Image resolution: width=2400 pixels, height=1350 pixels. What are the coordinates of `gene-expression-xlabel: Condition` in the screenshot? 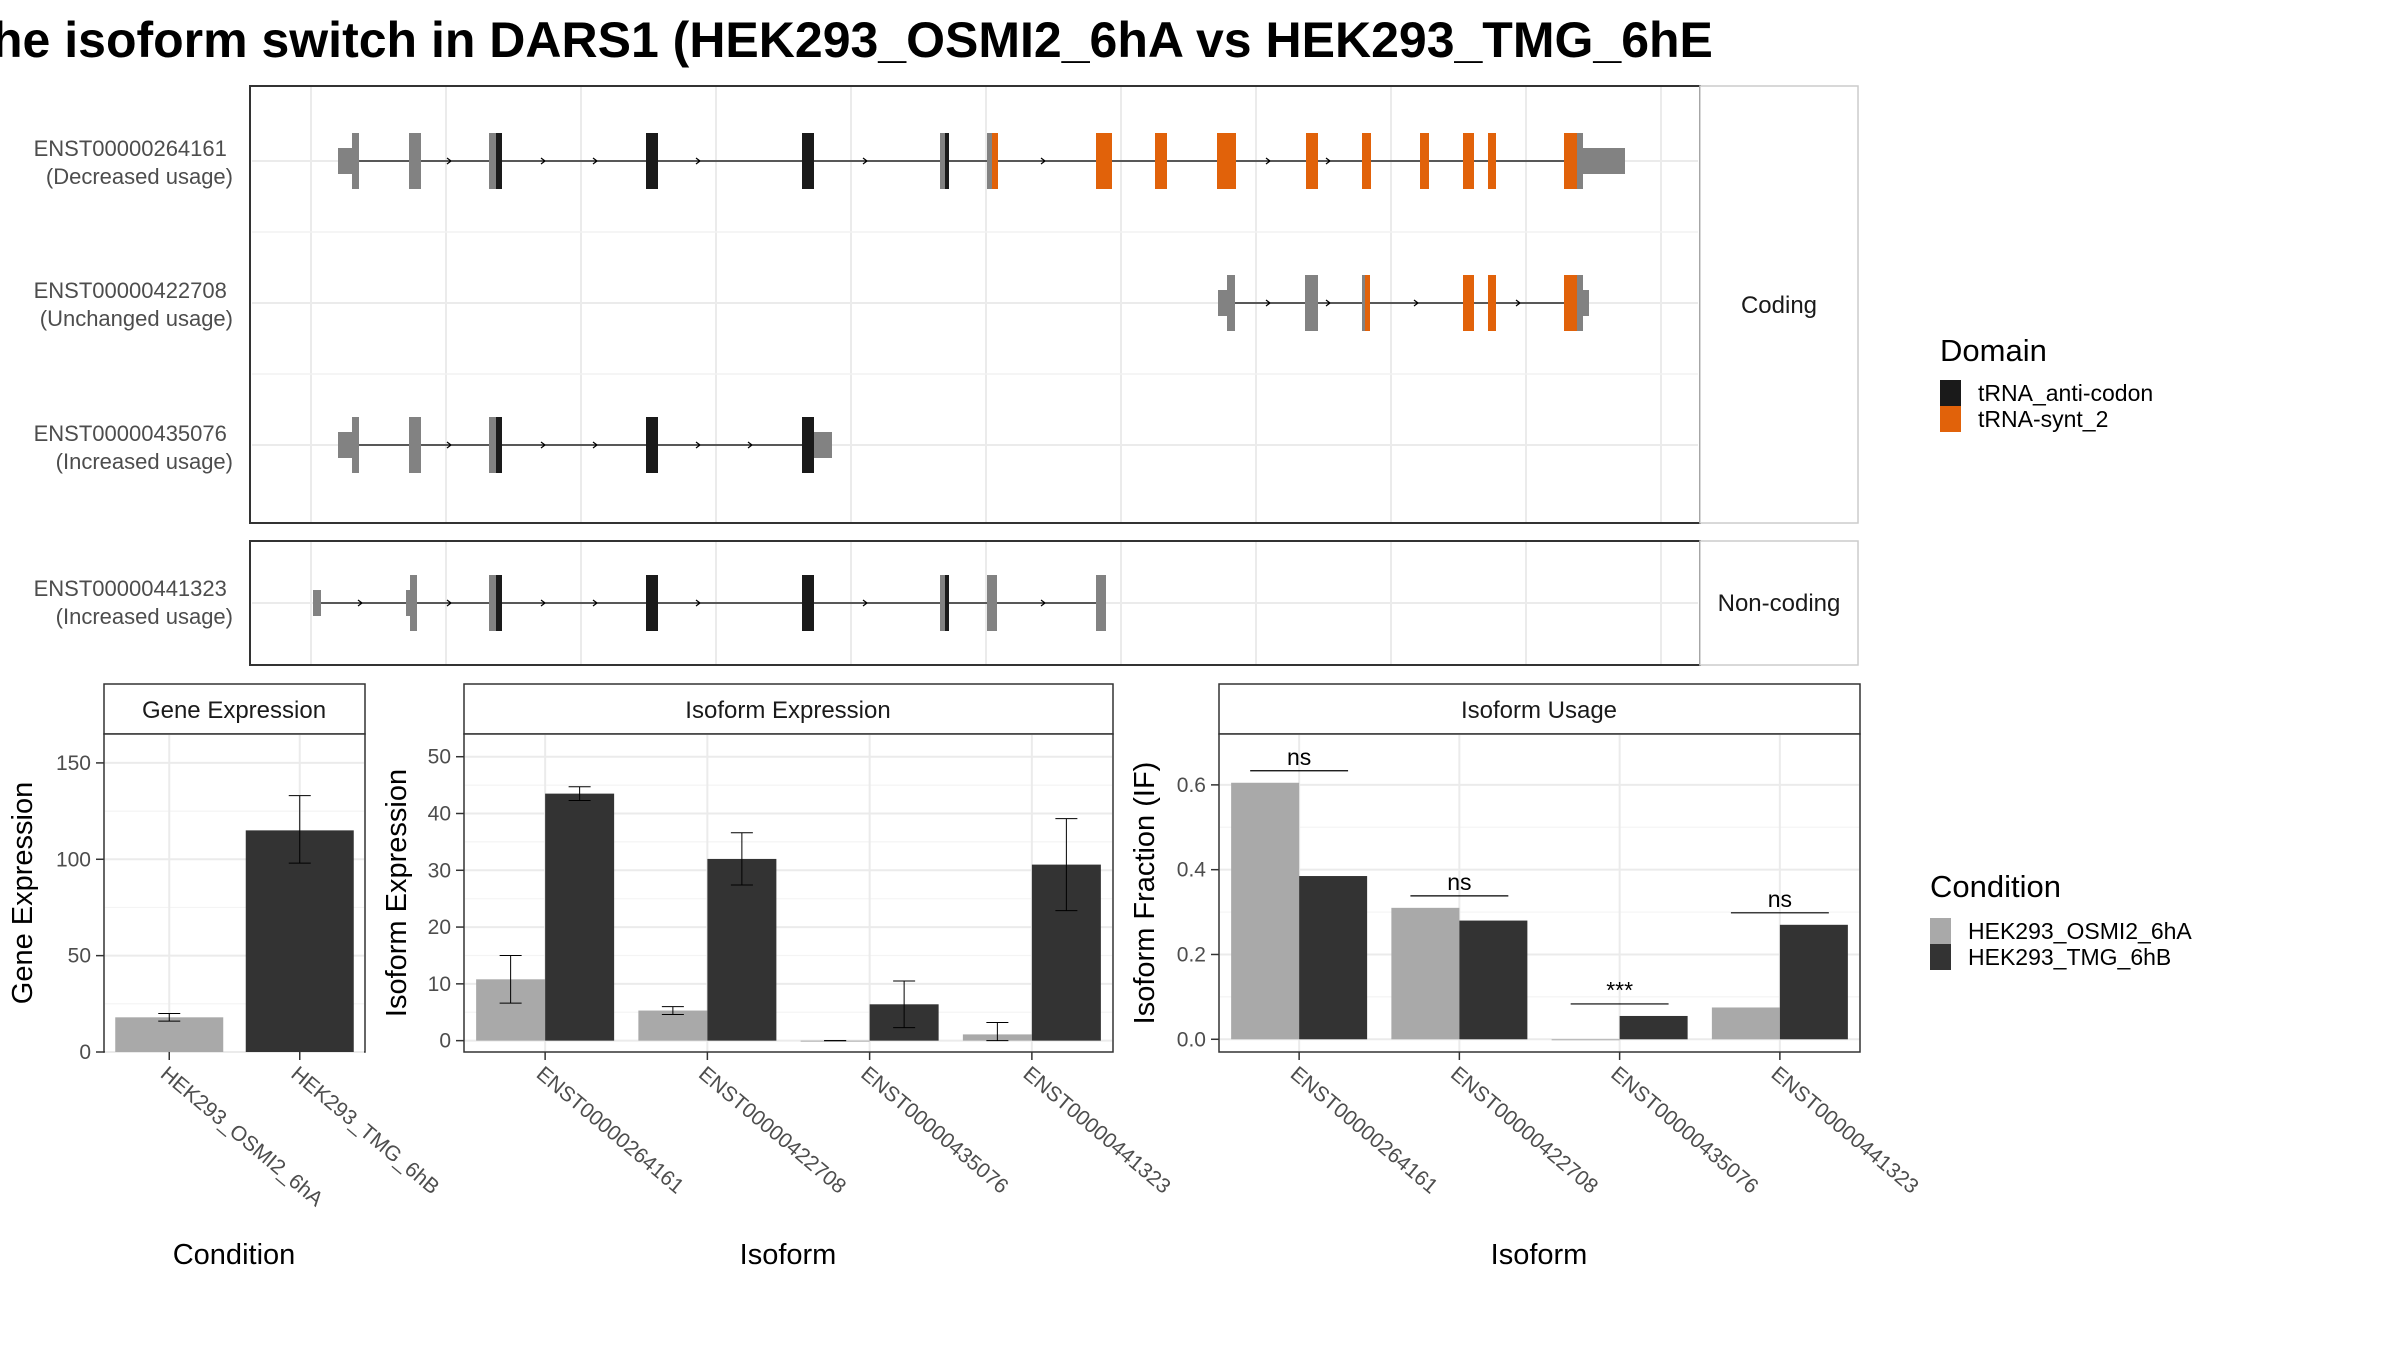 It's located at (234, 1255).